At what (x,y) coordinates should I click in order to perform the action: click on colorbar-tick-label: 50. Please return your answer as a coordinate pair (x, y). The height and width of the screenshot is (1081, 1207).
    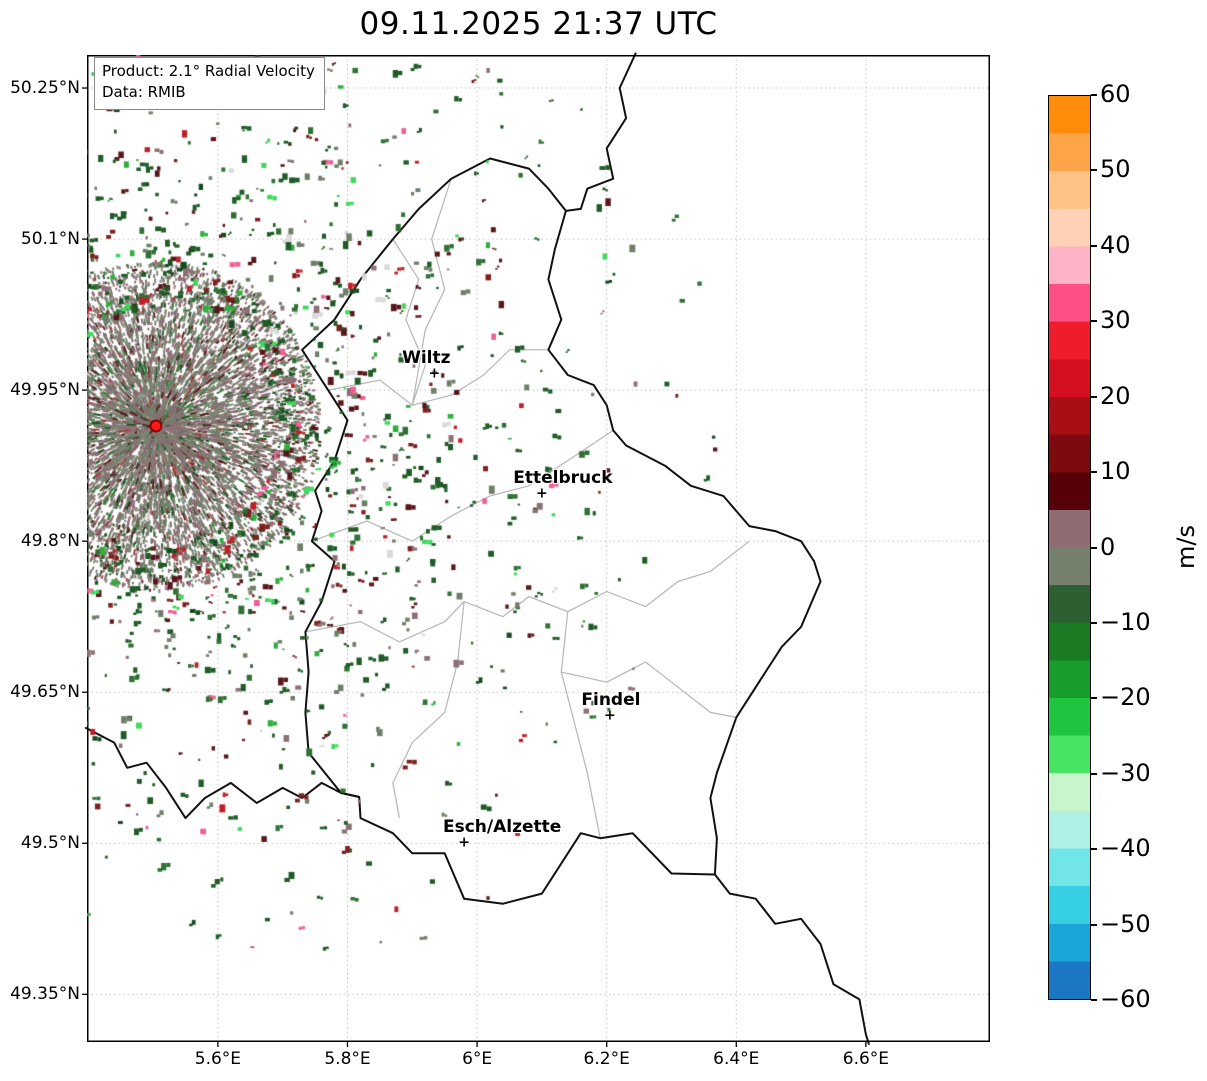
    Looking at the image, I should click on (1115, 169).